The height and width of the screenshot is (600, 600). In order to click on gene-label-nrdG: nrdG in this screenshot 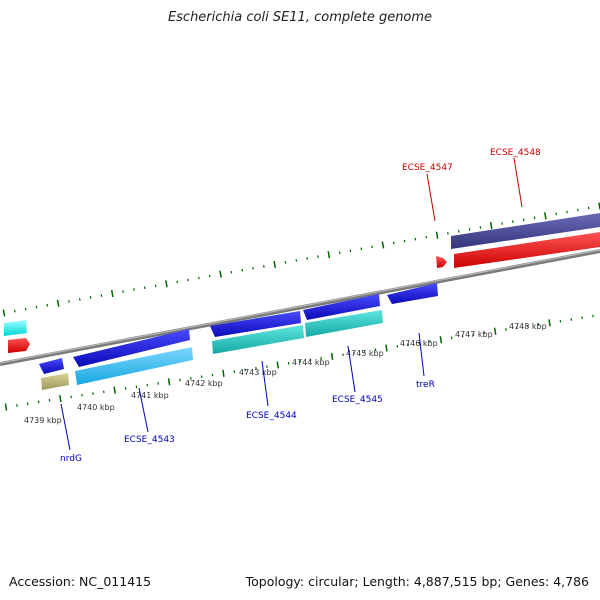, I will do `click(71, 459)`.